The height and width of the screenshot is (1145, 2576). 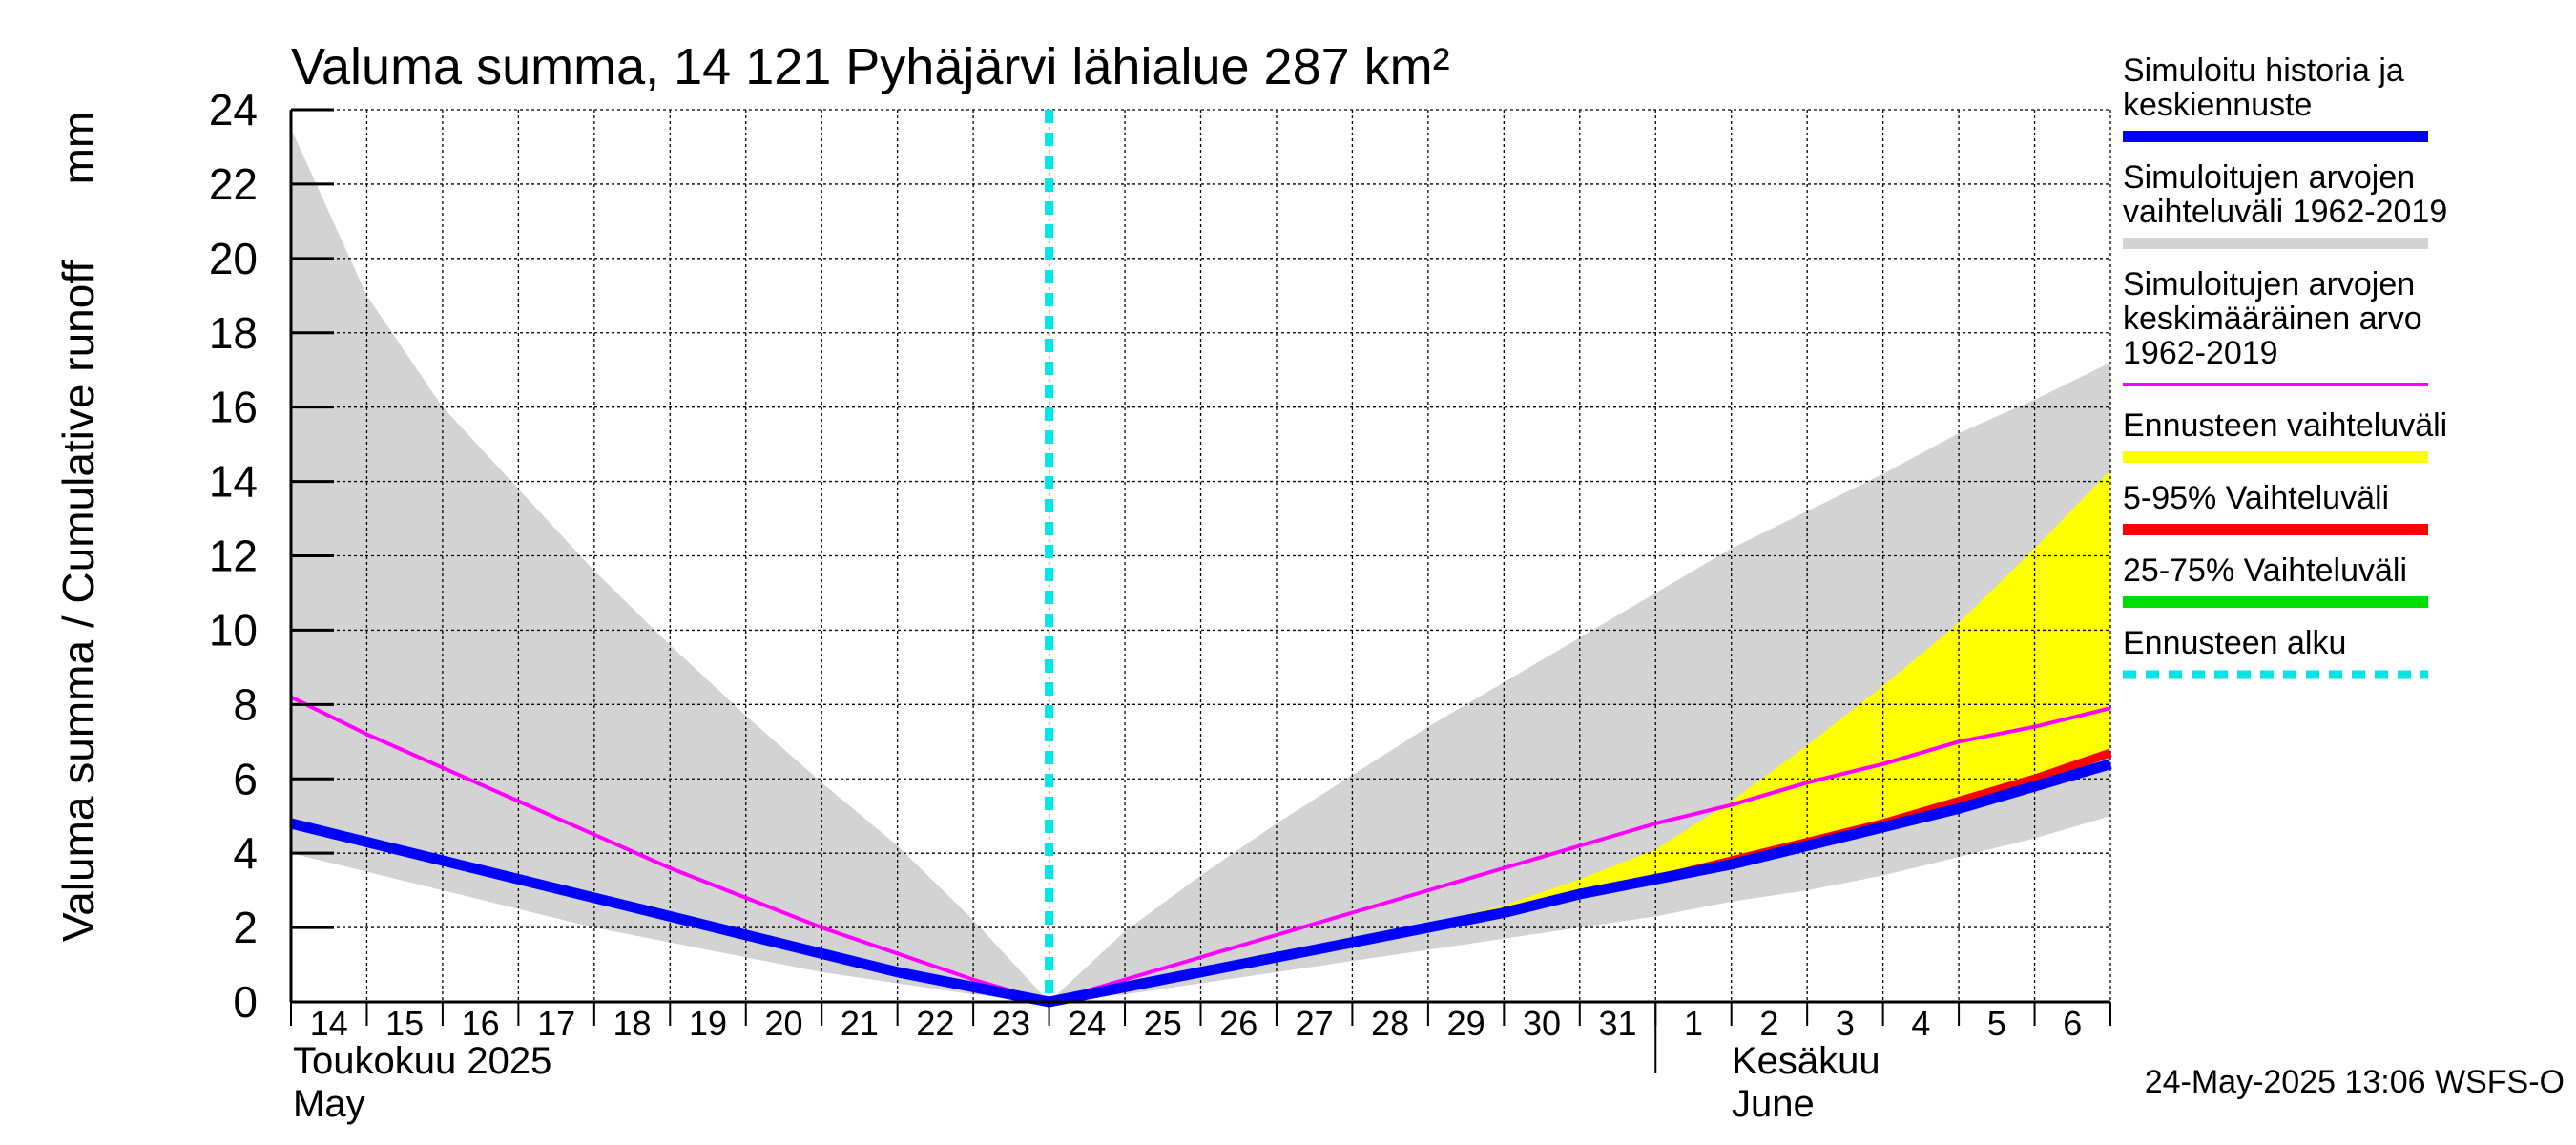 I want to click on legend-text: 25-75% Vaihteluväli, so click(x=2265, y=570).